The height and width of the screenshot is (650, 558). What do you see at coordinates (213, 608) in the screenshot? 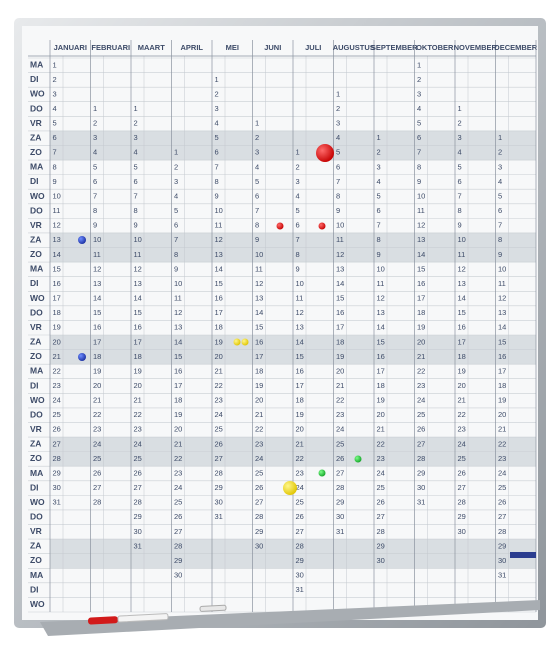
I see `eraser` at bounding box center [213, 608].